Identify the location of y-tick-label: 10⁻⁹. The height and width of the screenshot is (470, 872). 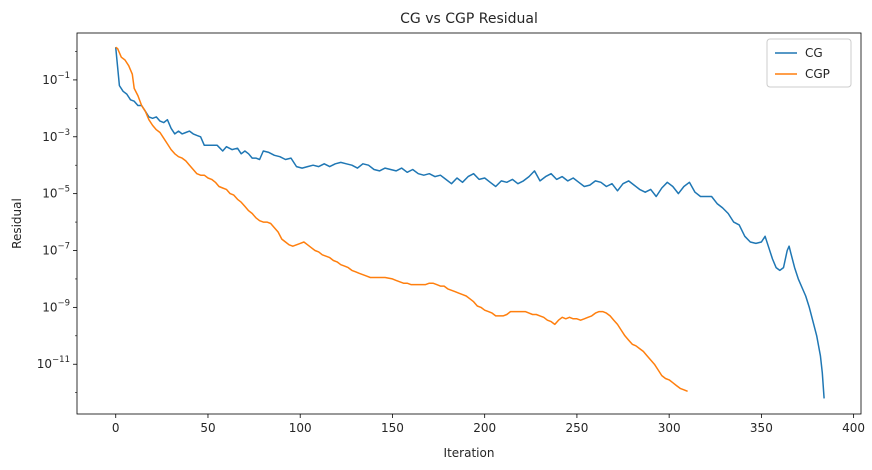
(56, 306).